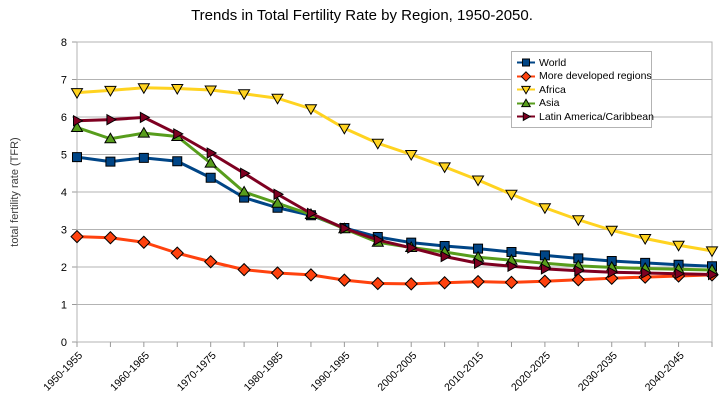  I want to click on x-tick-label-12: 2010-2015, so click(464, 372).